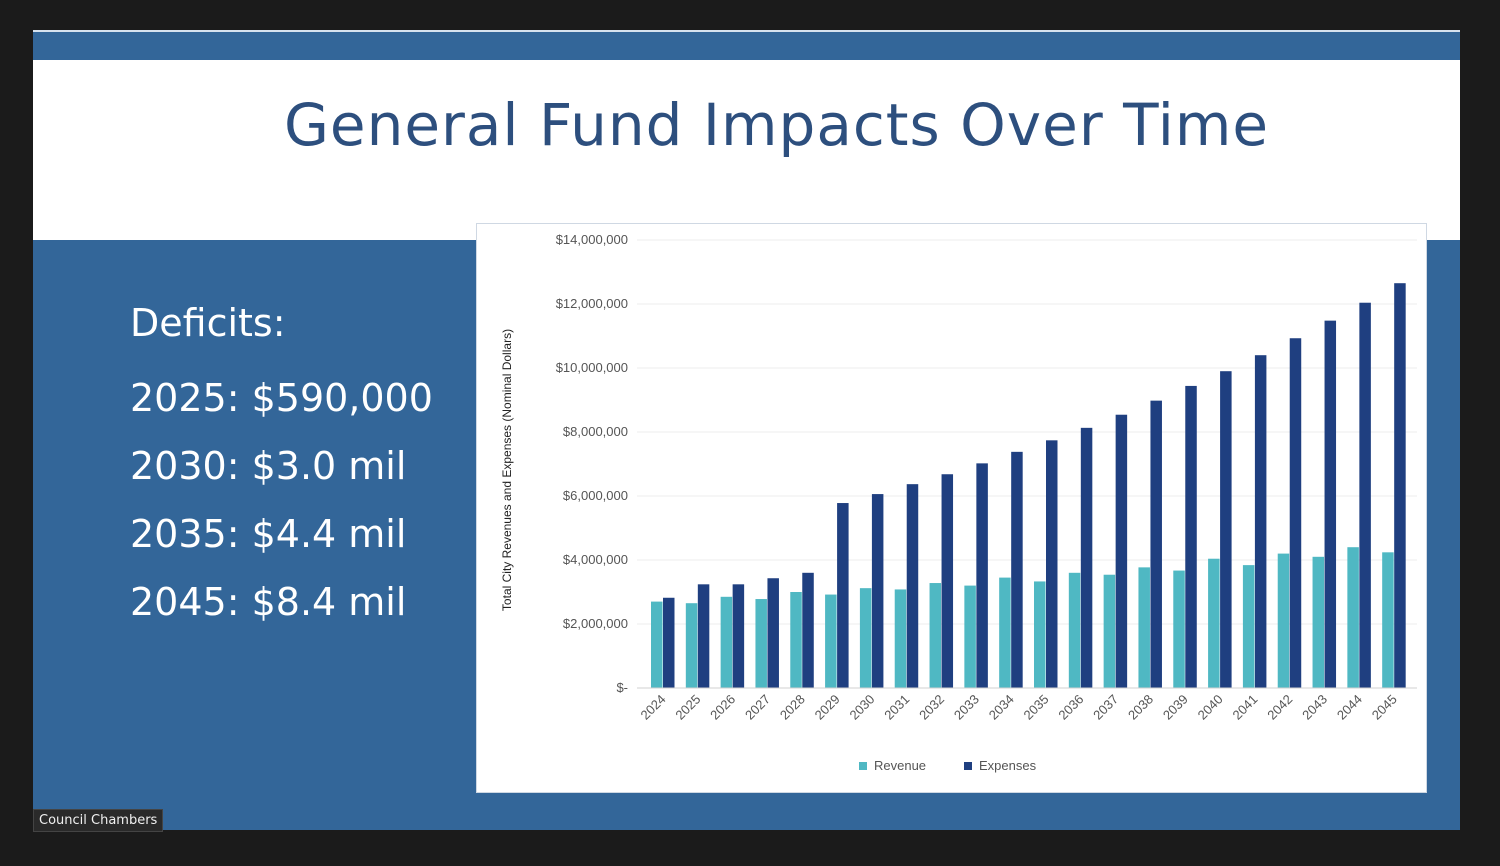 This screenshot has height=866, width=1500. I want to click on x-tick-label: 2029, so click(827, 707).